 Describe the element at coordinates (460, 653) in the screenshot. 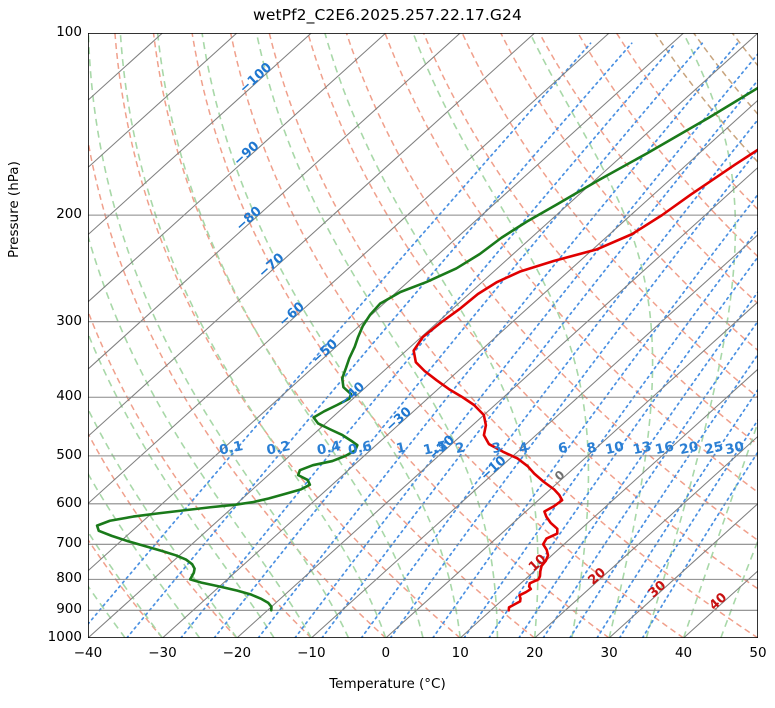

I see `x-tick-label: 10` at that location.